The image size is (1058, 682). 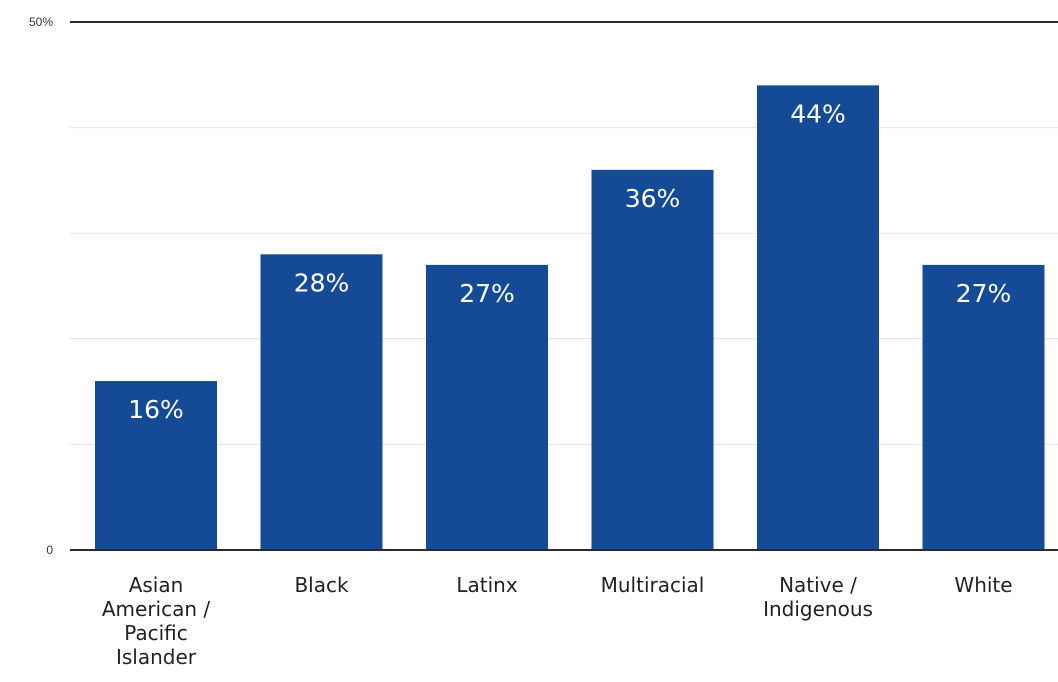 What do you see at coordinates (41, 22) in the screenshot?
I see `y-tick-label: 50%` at bounding box center [41, 22].